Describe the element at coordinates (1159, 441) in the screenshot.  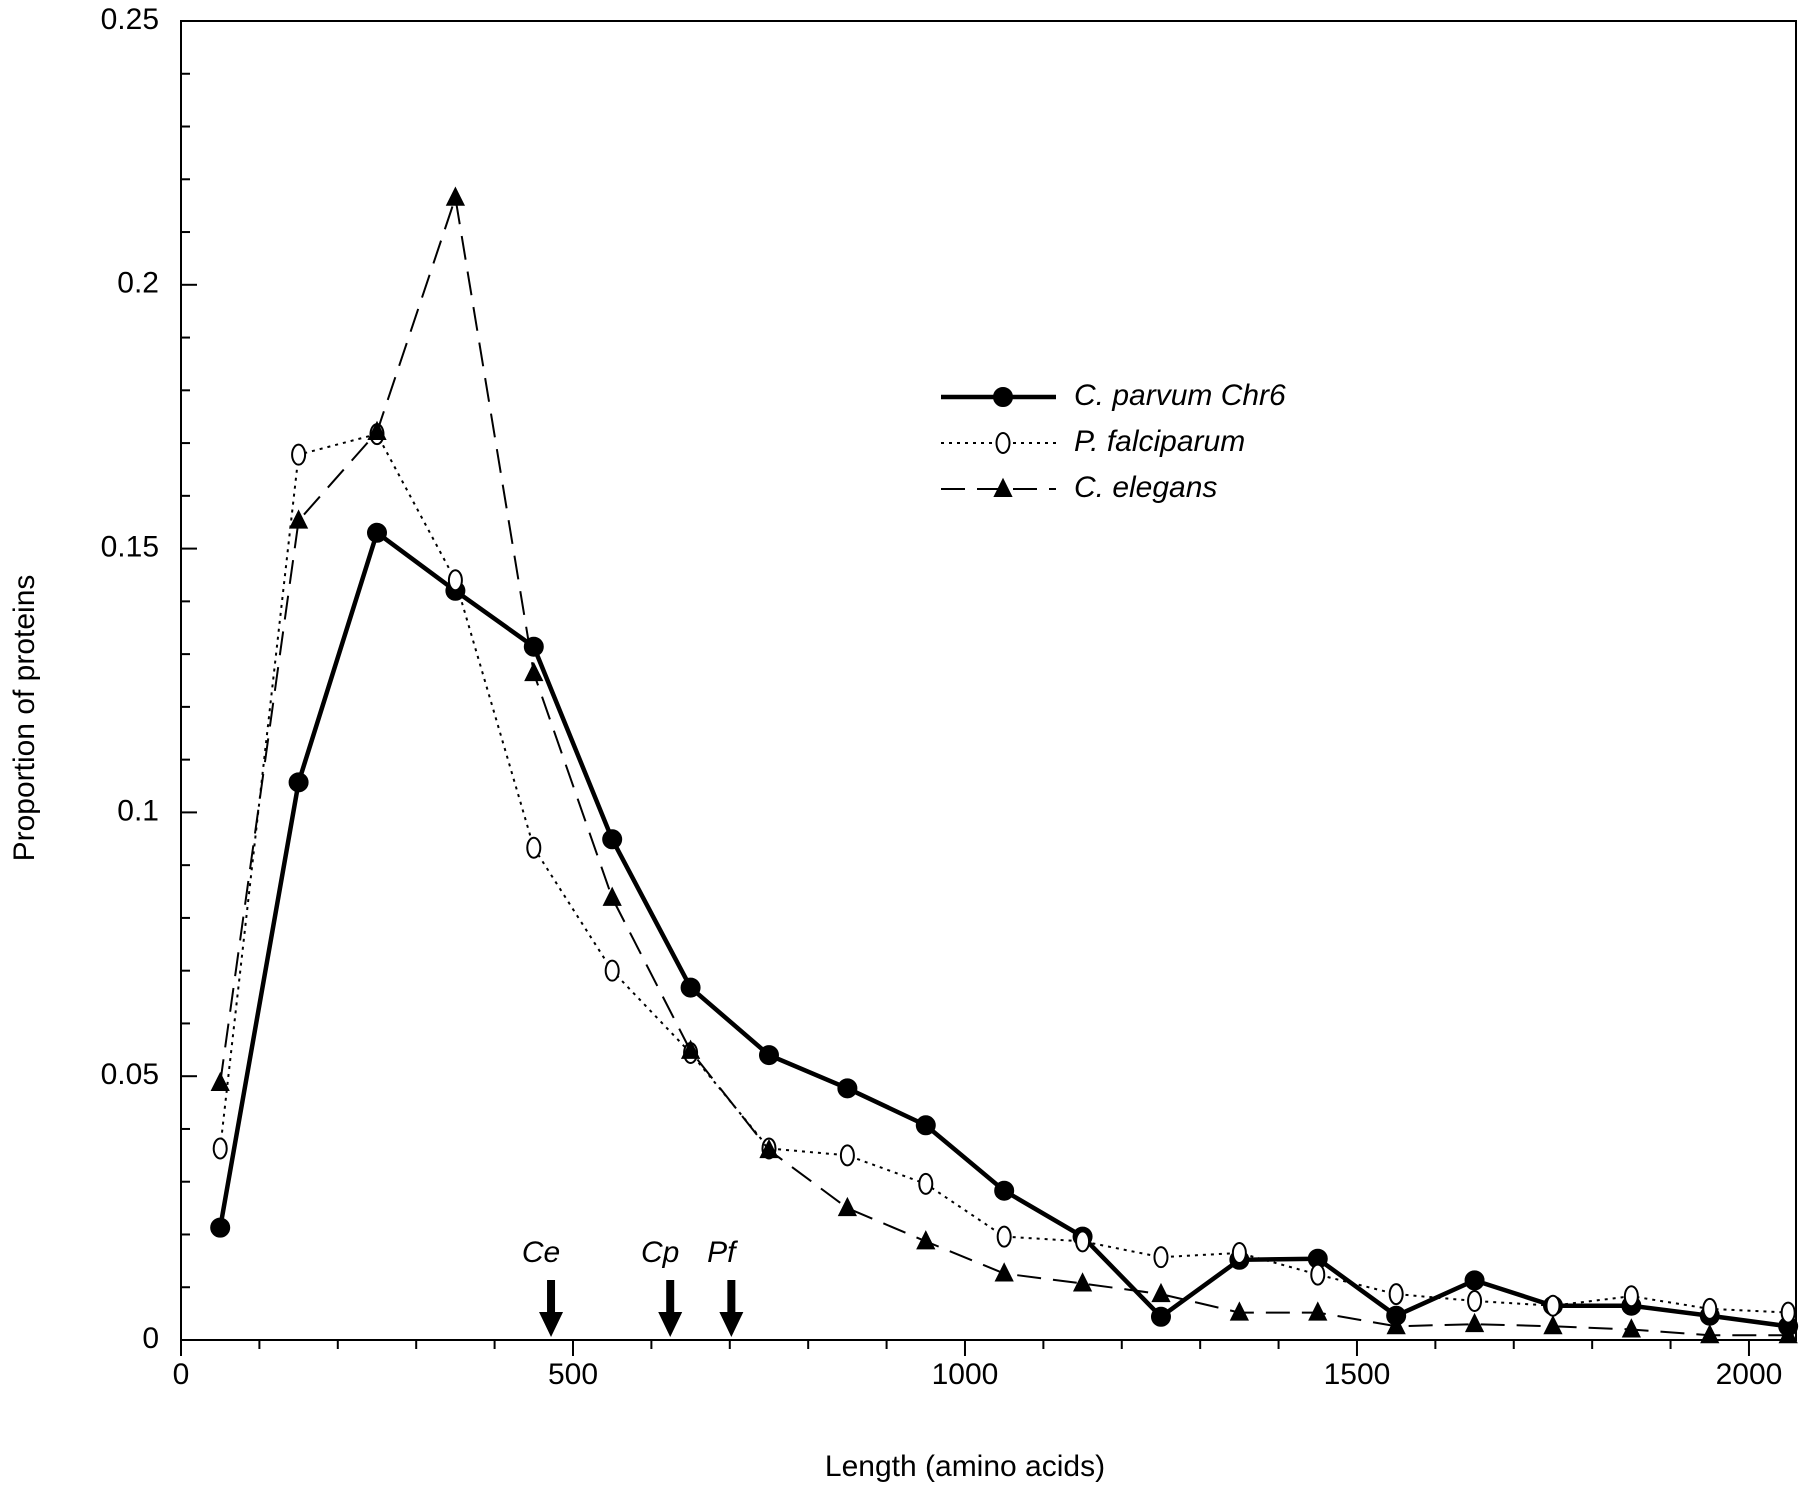
I see `legend-label: P. falciparum` at that location.